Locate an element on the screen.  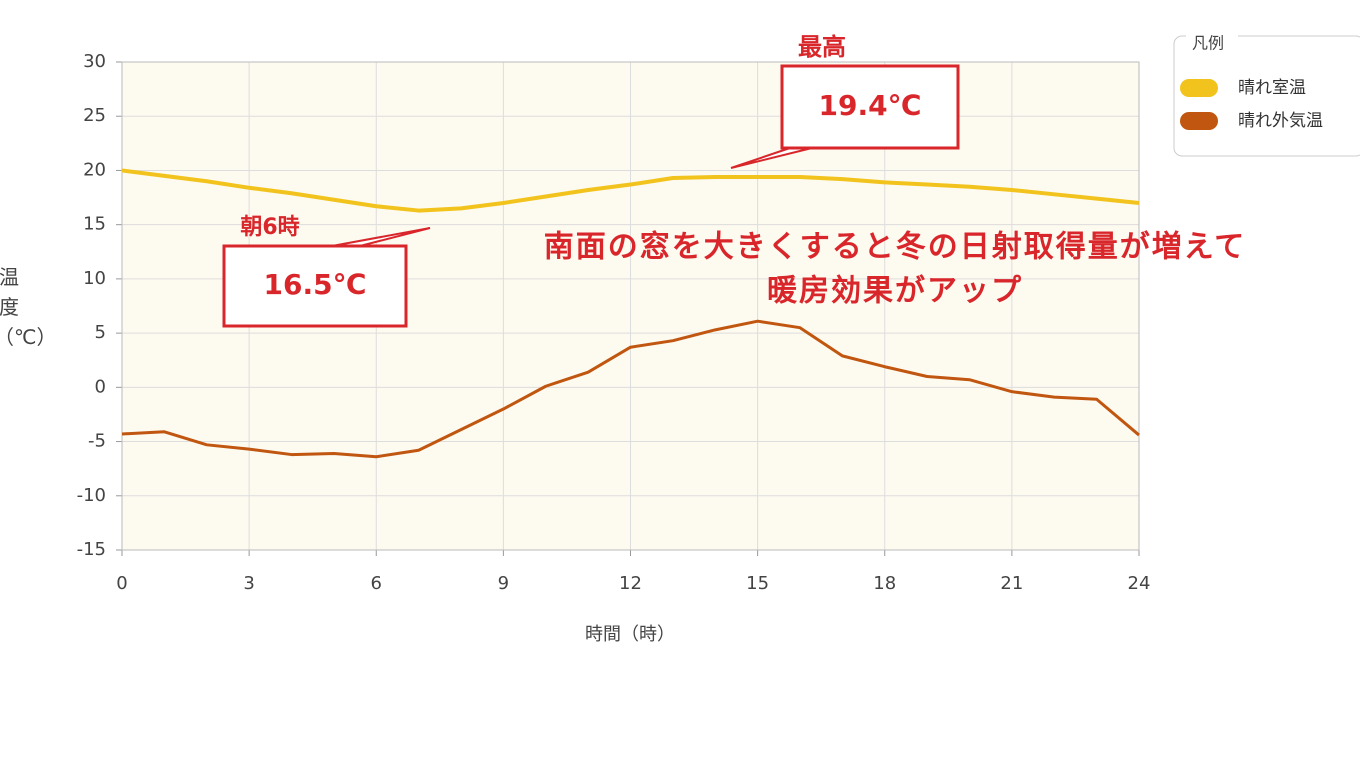
x-tick-label: 9 is located at coordinates (503, 583).